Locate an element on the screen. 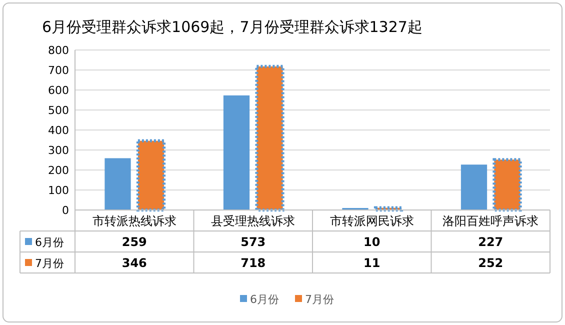  y-tick-label: 400 is located at coordinates (58, 130).